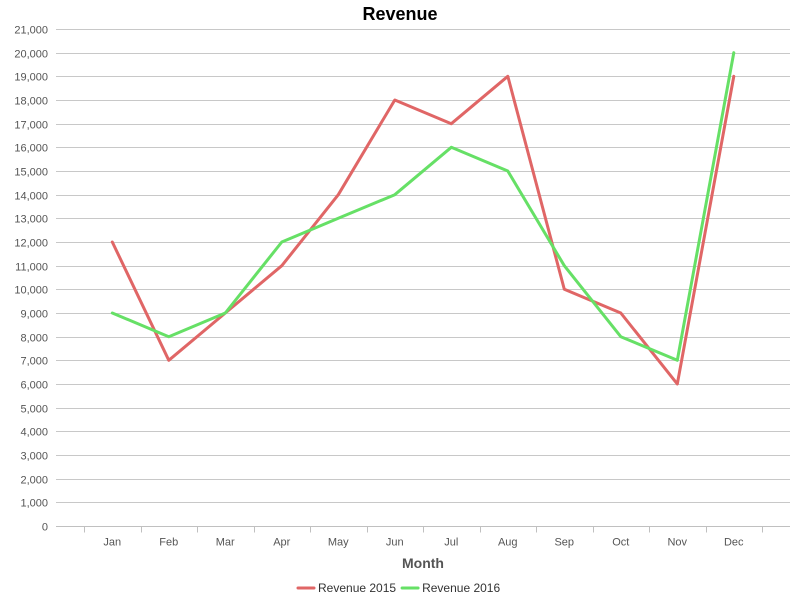  I want to click on x-tick-label: Oct, so click(620, 543).